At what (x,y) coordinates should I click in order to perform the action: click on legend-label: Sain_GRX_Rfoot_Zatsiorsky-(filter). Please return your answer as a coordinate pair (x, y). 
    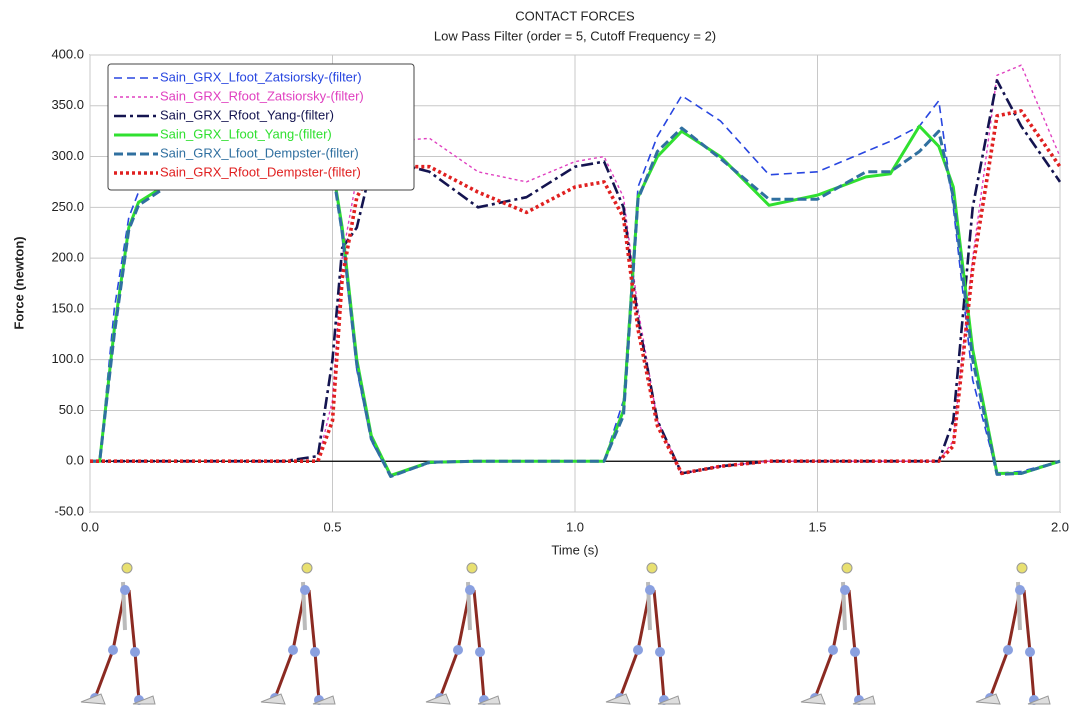
    Looking at the image, I should click on (262, 95).